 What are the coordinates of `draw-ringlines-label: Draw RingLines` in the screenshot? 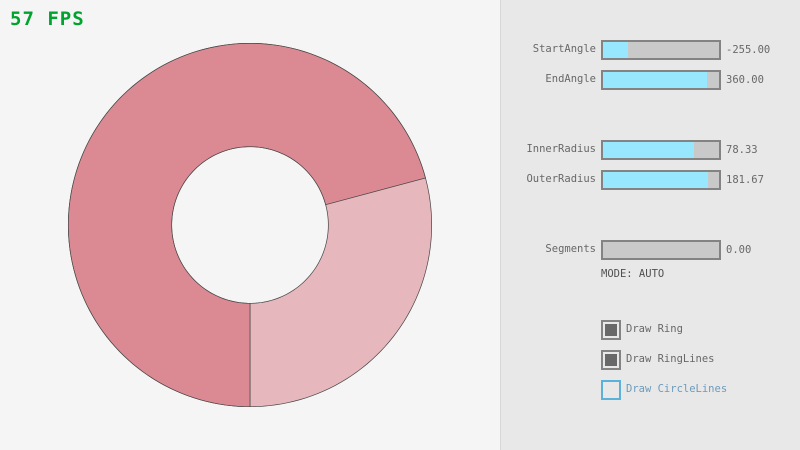 It's located at (670, 359).